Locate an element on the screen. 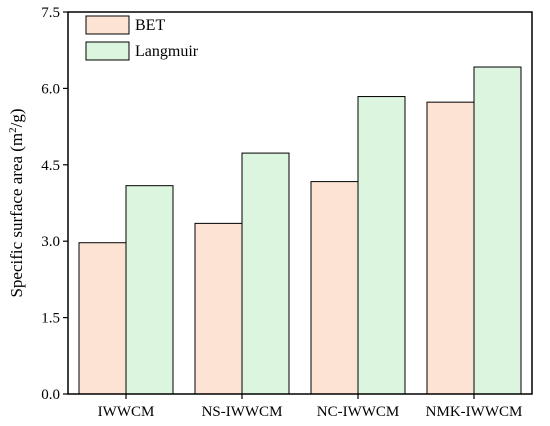 The image size is (550, 426). bar-langmuir-iwwcm is located at coordinates (149, 290).